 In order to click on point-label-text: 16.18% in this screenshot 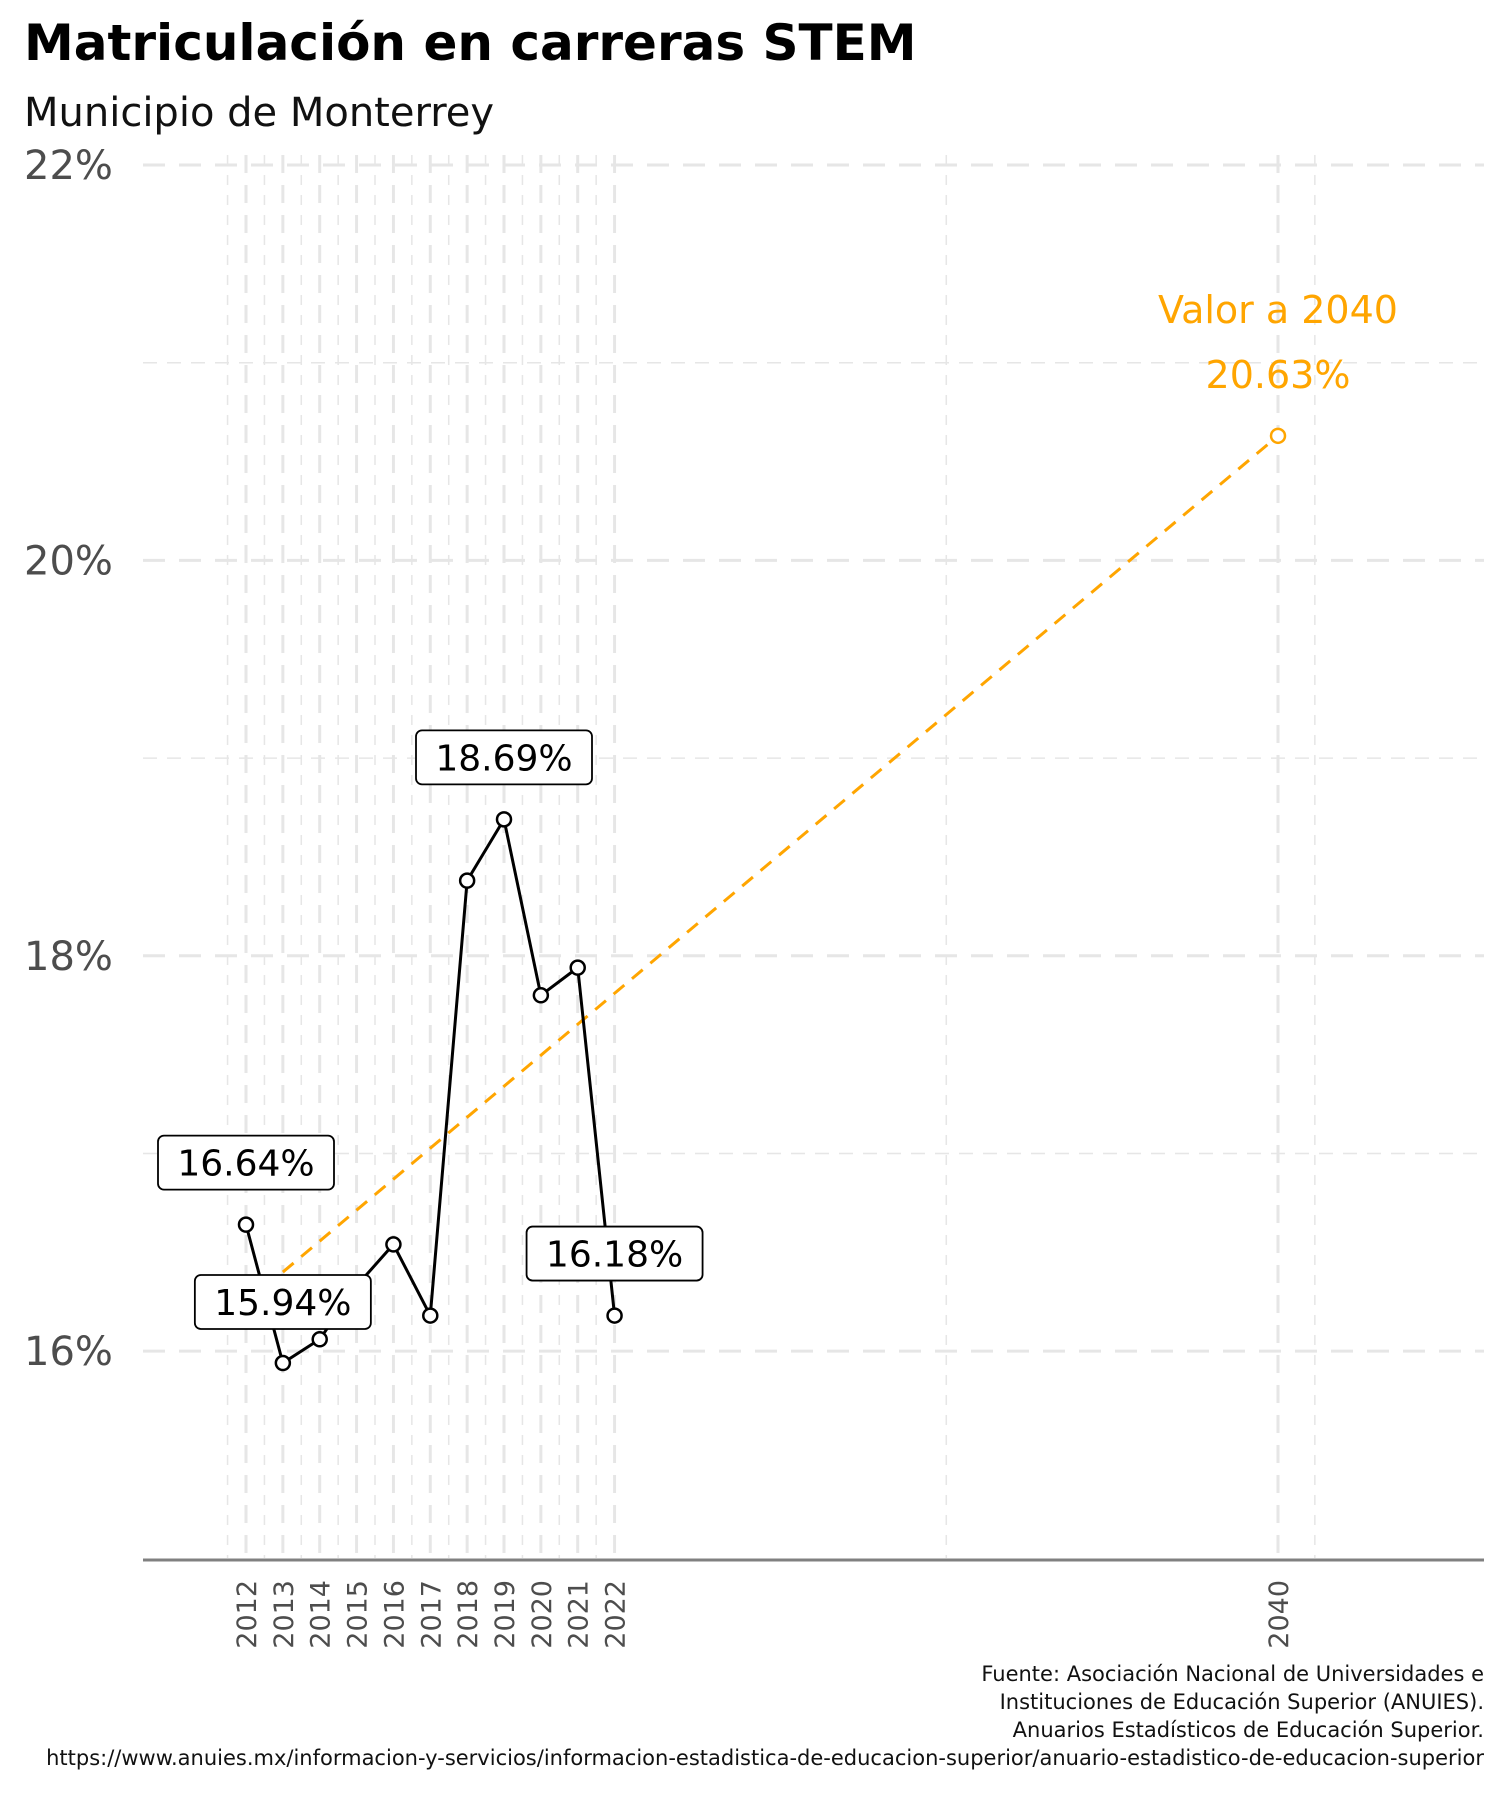, I will do `click(614, 1255)`.